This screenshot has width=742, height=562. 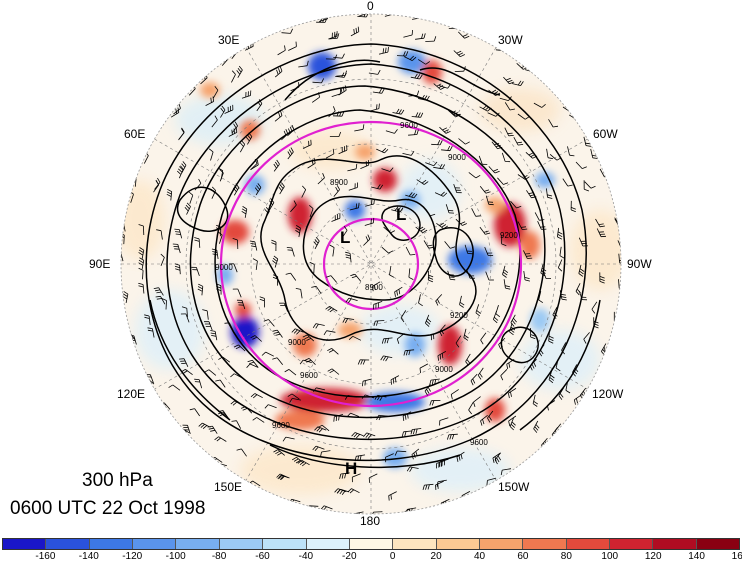 What do you see at coordinates (176, 556) in the screenshot?
I see `colorbar-tick-label: -100` at bounding box center [176, 556].